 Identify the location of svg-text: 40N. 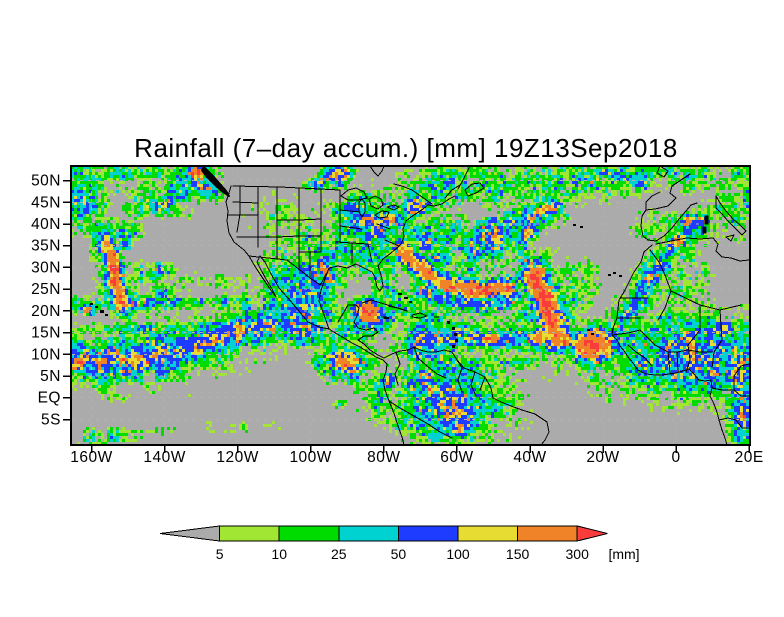
(46, 224).